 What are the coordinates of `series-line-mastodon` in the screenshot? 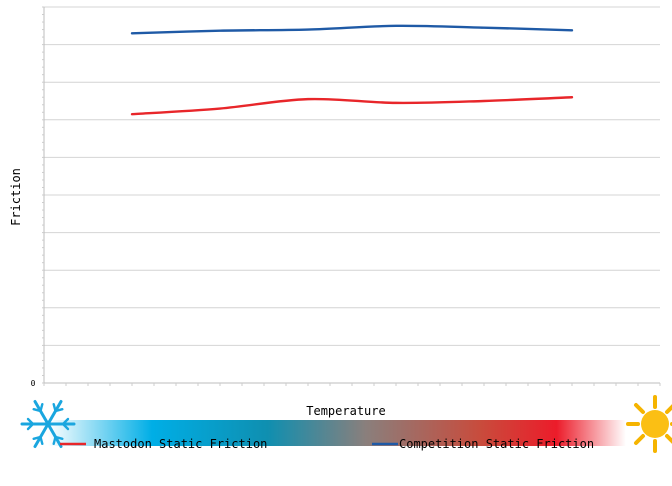 It's located at (352, 105).